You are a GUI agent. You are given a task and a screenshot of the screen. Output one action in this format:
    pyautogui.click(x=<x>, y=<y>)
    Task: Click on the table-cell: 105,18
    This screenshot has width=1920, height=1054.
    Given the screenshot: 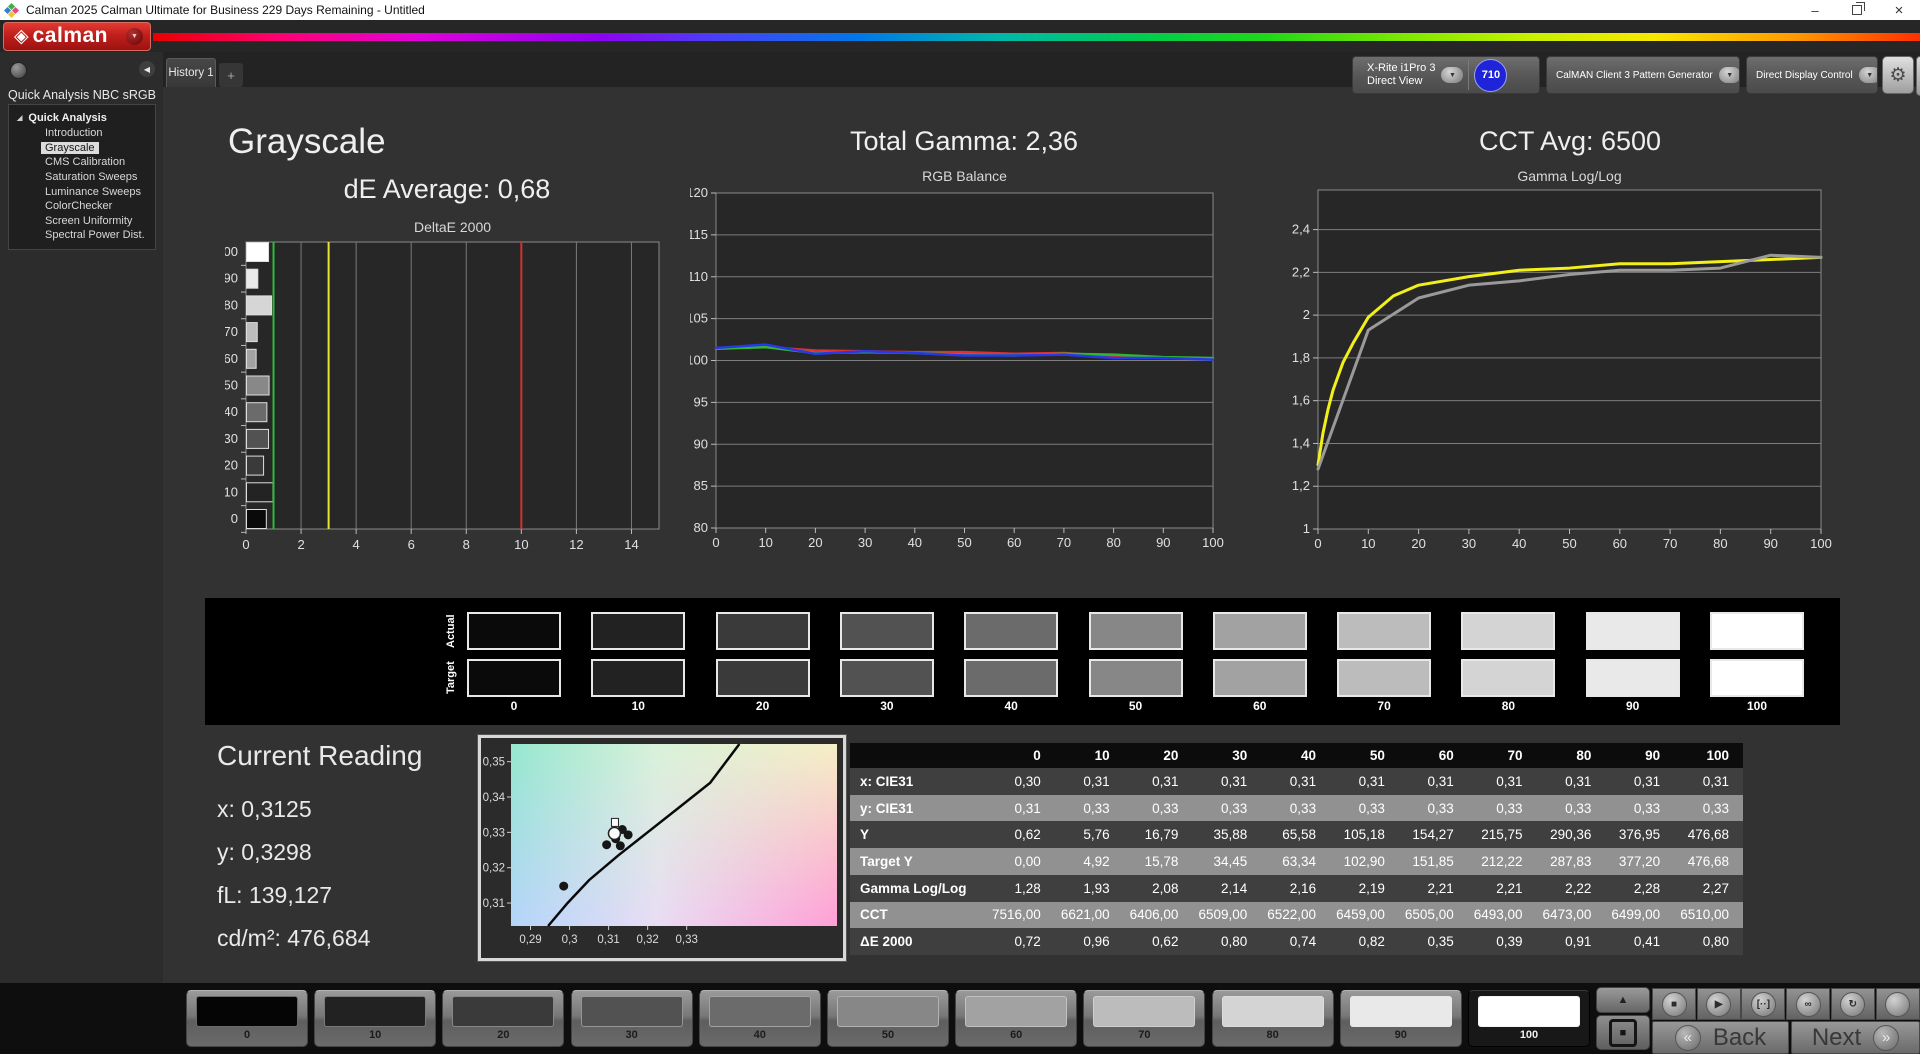 What is the action you would take?
    pyautogui.click(x=1364, y=835)
    